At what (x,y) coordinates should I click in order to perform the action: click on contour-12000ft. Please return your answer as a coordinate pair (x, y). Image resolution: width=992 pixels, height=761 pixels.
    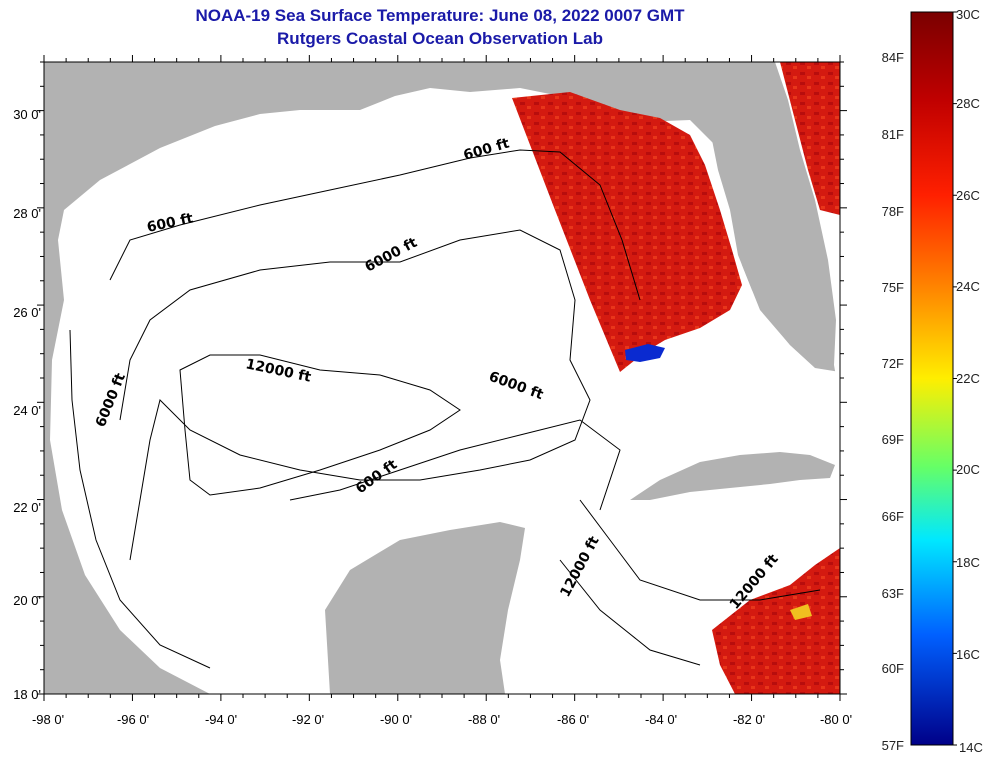
    Looking at the image, I should click on (320, 425).